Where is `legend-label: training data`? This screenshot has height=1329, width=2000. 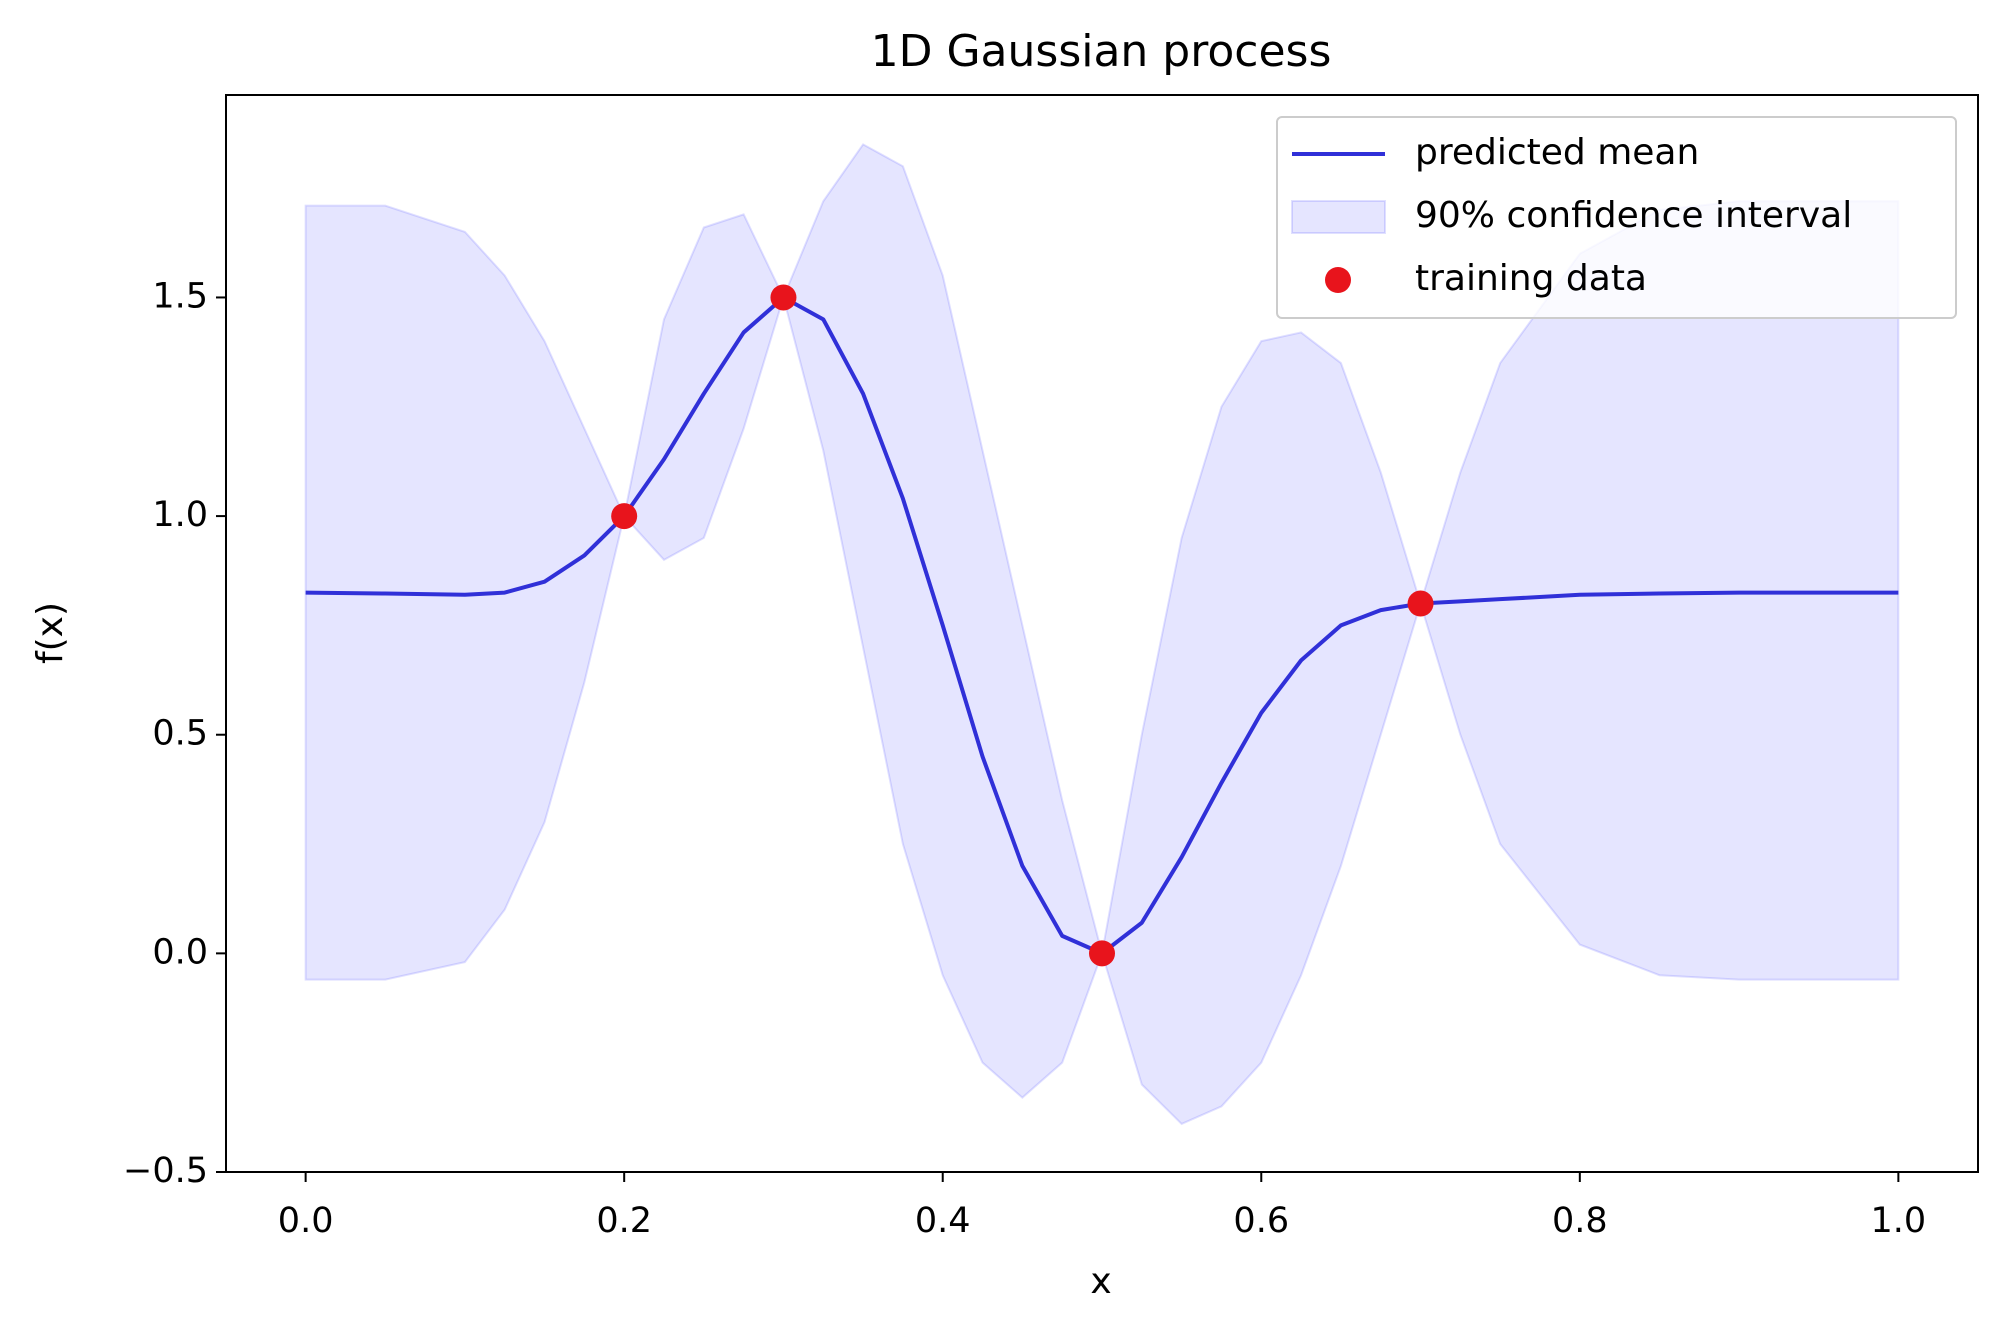 legend-label: training data is located at coordinates (1531, 278).